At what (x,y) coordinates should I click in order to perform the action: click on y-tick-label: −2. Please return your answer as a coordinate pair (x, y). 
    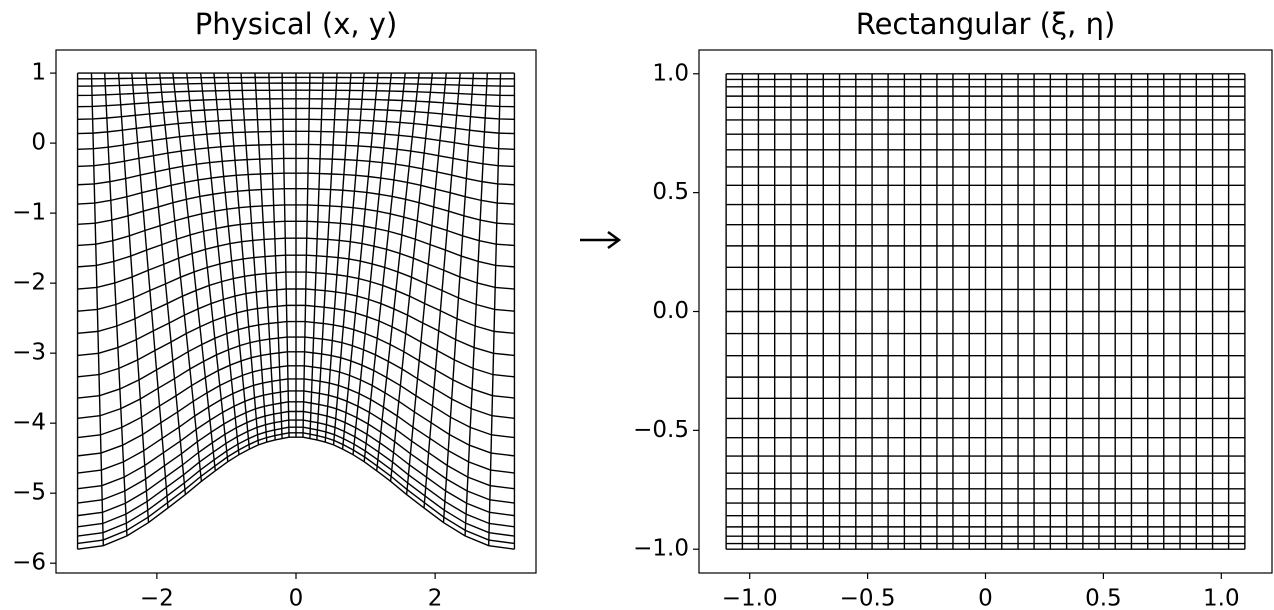
    Looking at the image, I should click on (29, 283).